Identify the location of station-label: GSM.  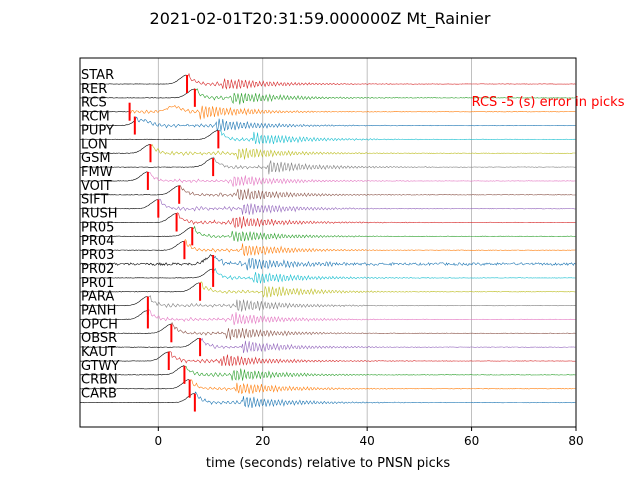
(96, 158).